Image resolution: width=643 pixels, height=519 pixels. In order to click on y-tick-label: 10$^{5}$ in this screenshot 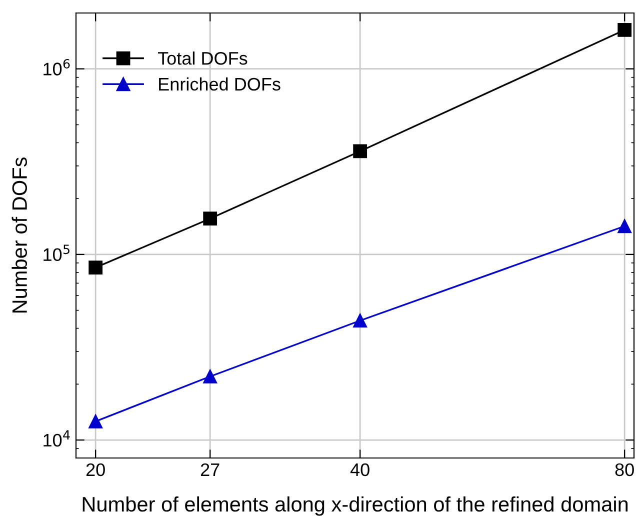, I will do `click(57, 253)`.